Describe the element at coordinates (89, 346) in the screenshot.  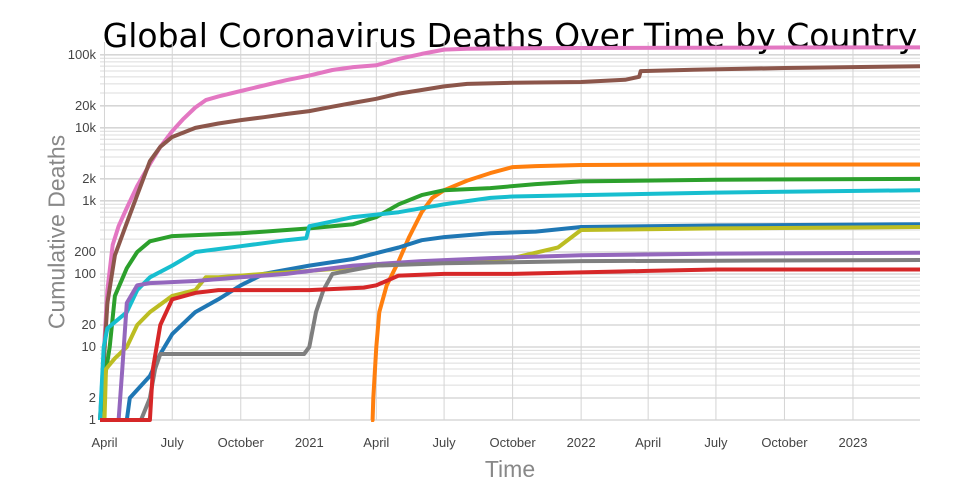
I see `y-tick-label: 10` at that location.